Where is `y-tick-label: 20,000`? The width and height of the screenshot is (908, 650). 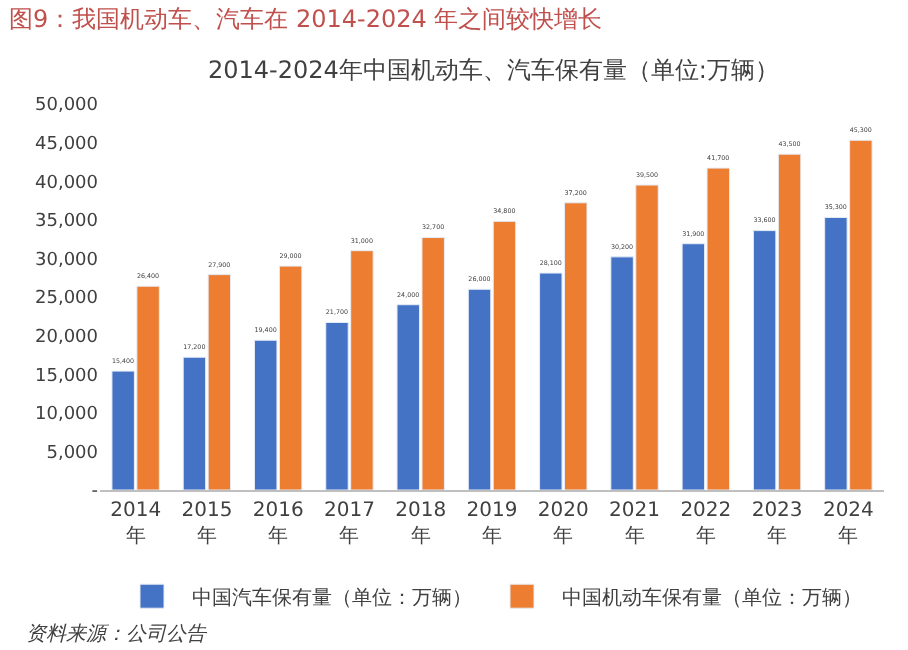 y-tick-label: 20,000 is located at coordinates (67, 337).